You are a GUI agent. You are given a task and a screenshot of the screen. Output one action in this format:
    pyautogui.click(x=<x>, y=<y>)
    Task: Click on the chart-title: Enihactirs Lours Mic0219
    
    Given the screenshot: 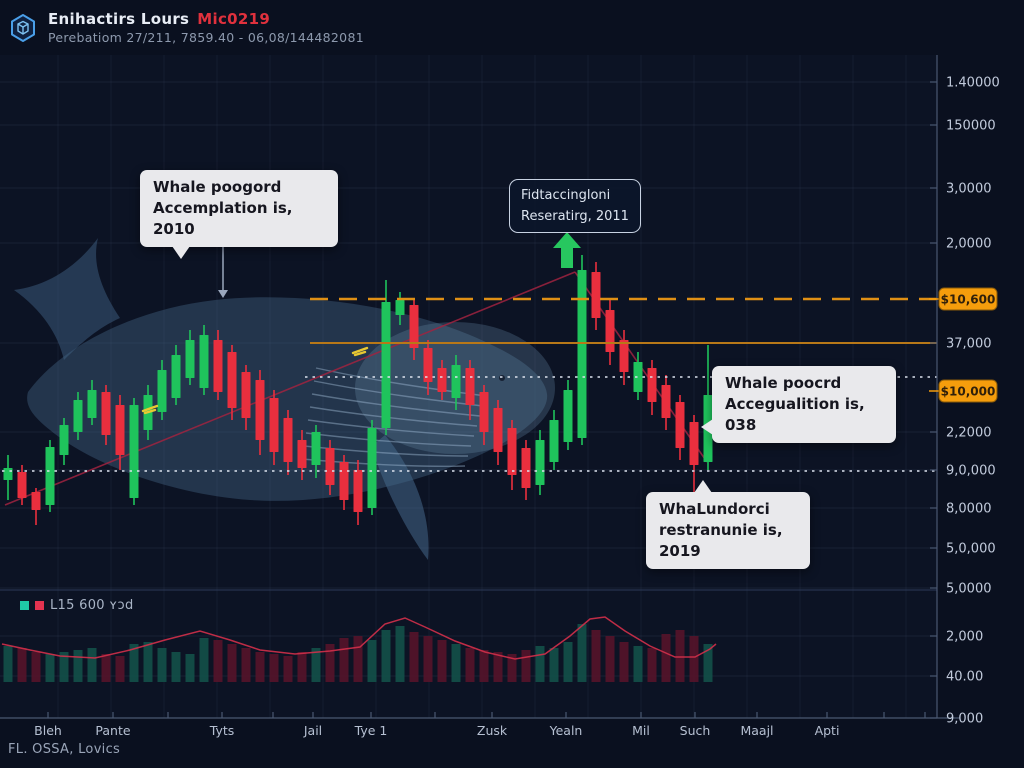 What is the action you would take?
    pyautogui.click(x=206, y=19)
    